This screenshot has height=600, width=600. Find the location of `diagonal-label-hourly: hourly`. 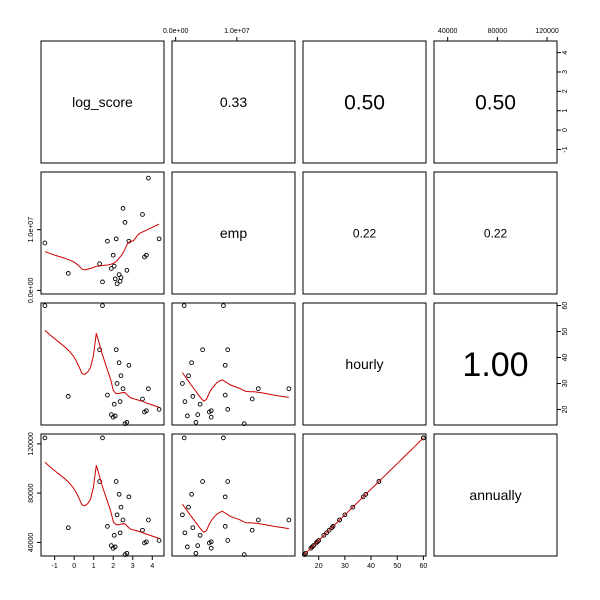

diagonal-label-hourly: hourly is located at coordinates (364, 364).